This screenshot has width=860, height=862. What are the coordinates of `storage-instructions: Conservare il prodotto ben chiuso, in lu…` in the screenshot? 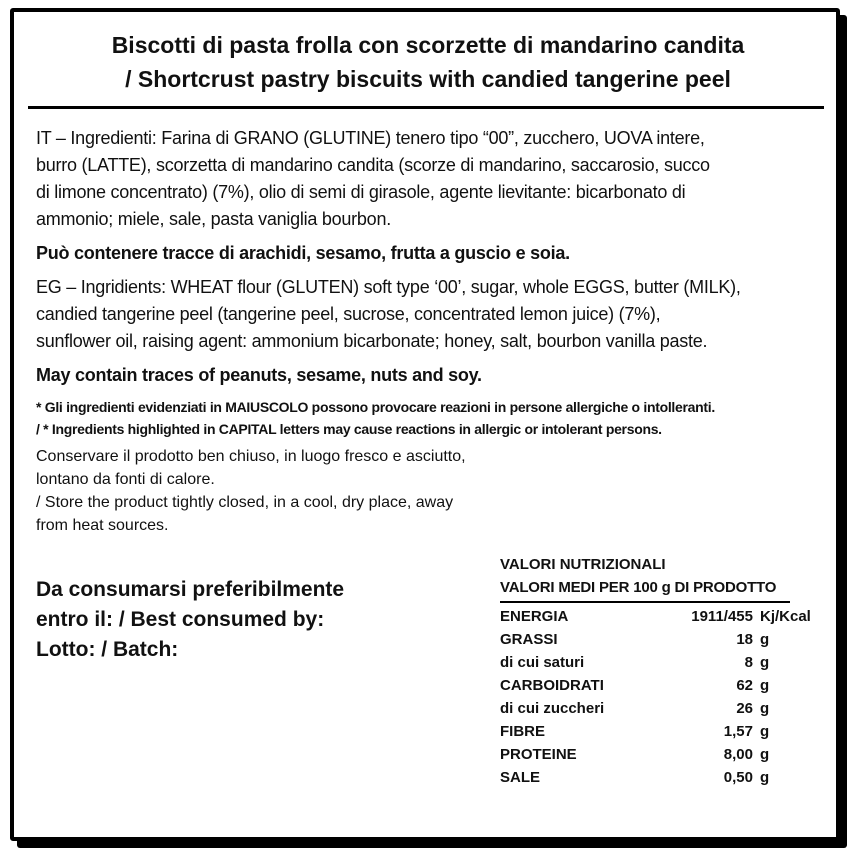 It's located at (251, 491).